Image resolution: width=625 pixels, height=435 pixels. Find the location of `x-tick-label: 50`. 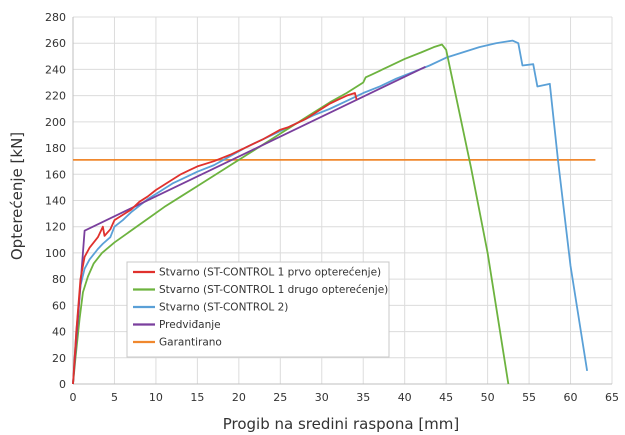

x-tick-label: 50 is located at coordinates (488, 397).